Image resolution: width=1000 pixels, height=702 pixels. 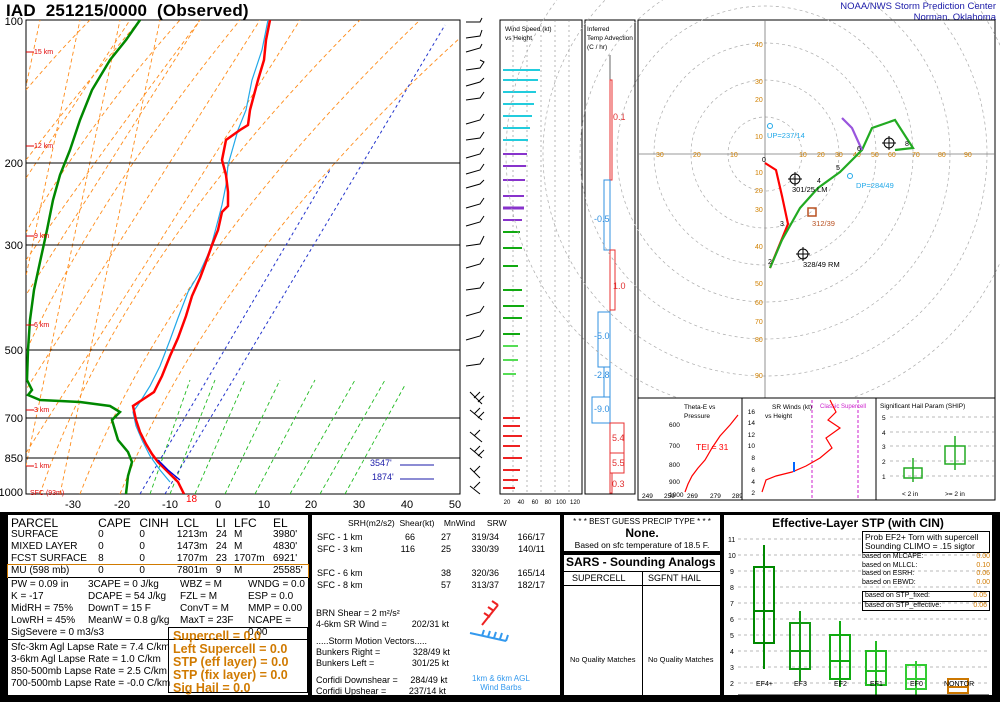 What do you see at coordinates (73, 505) in the screenshot?
I see `svg-text: -30` at bounding box center [73, 505].